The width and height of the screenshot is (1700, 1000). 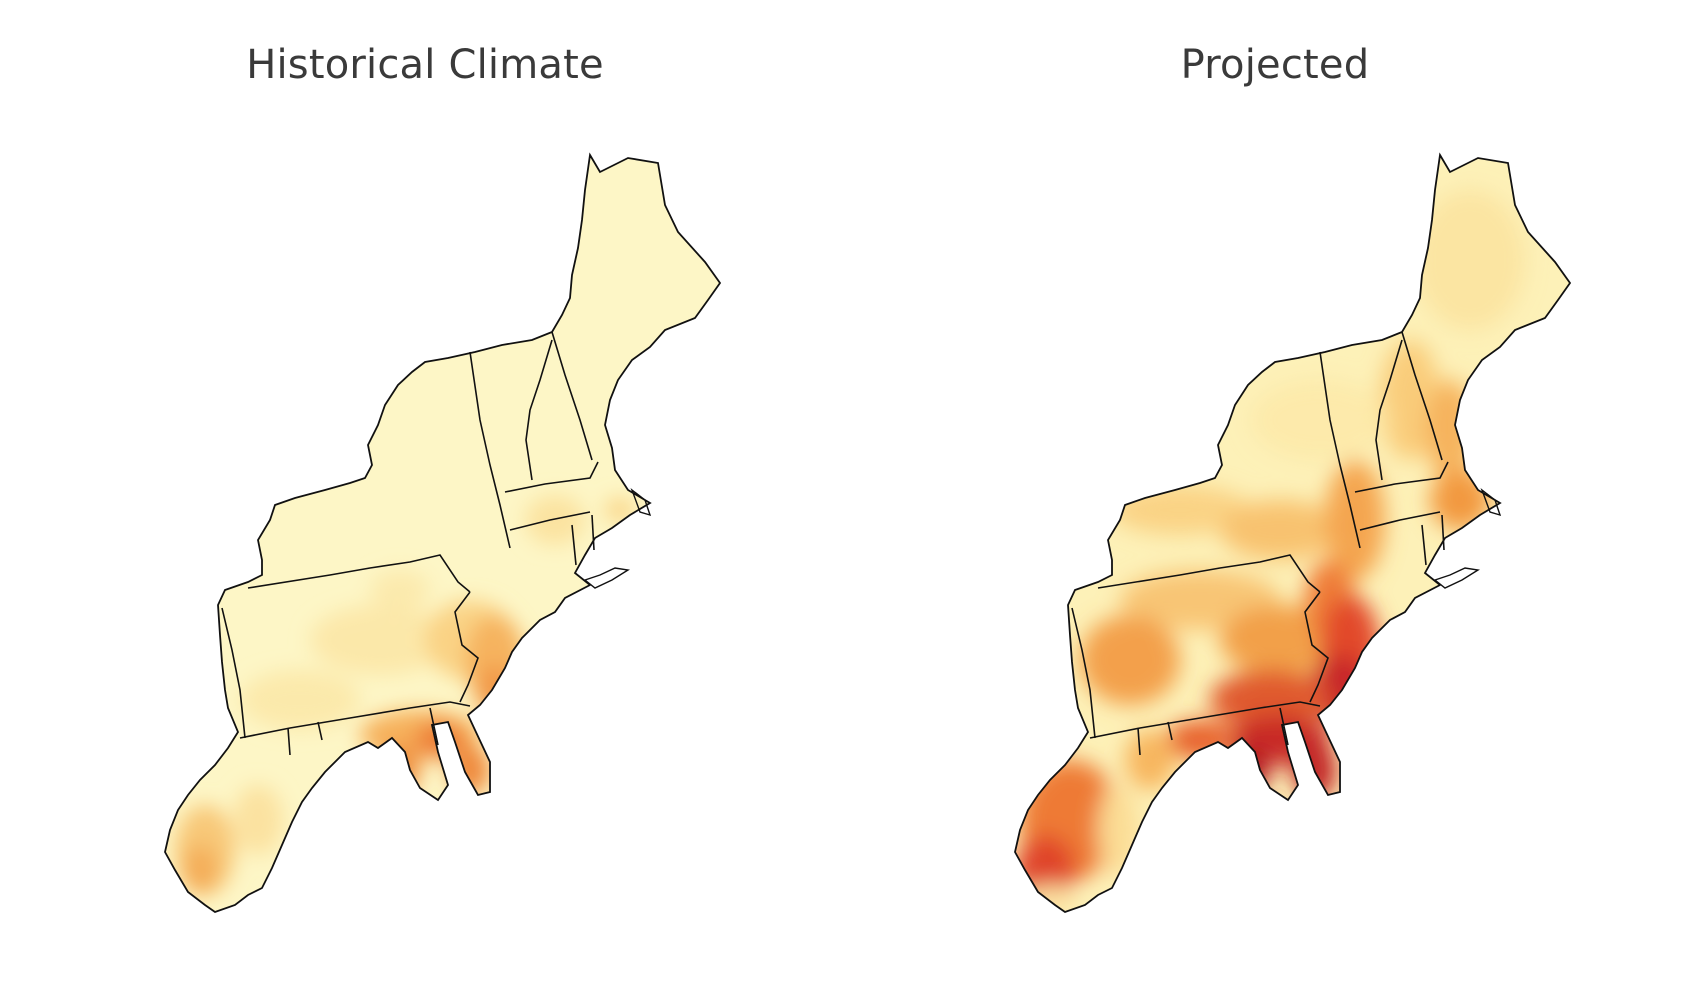 What do you see at coordinates (1467, 538) in the screenshot?
I see `coast-detail-projected` at bounding box center [1467, 538].